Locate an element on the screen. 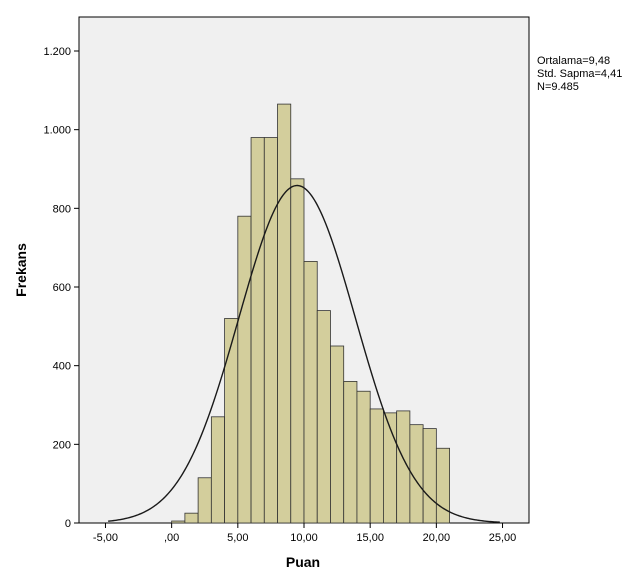 The image size is (637, 577). y-tick-label: 600 is located at coordinates (62, 288).